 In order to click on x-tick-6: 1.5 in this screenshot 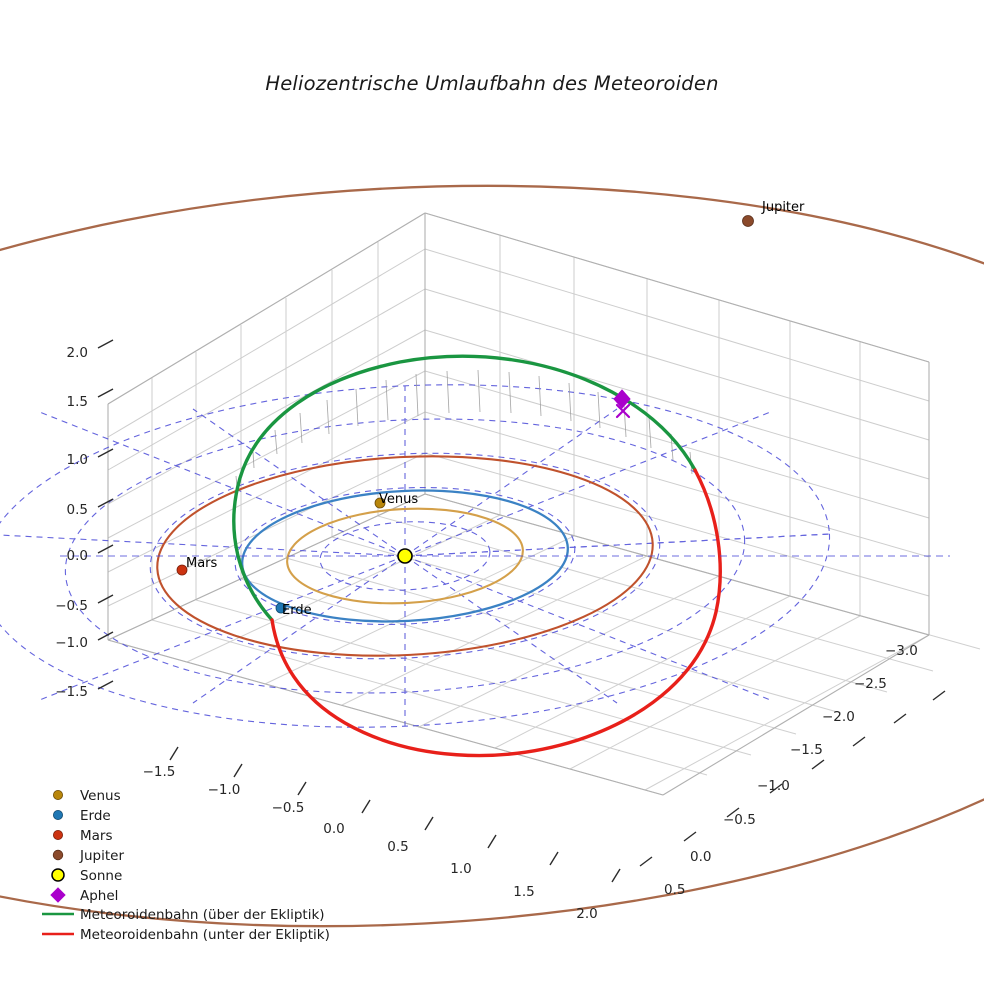, I will do `click(523, 892)`.